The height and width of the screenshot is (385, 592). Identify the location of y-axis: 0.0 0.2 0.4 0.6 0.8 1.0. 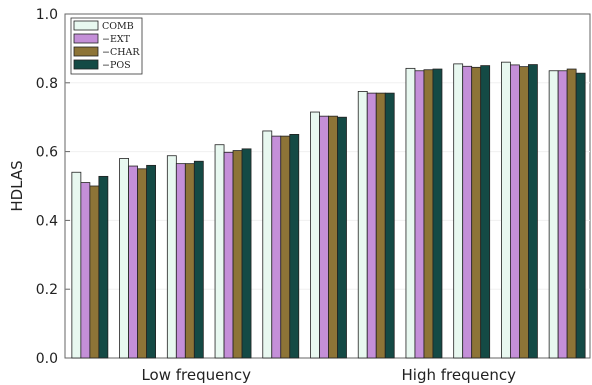
(53, 187).